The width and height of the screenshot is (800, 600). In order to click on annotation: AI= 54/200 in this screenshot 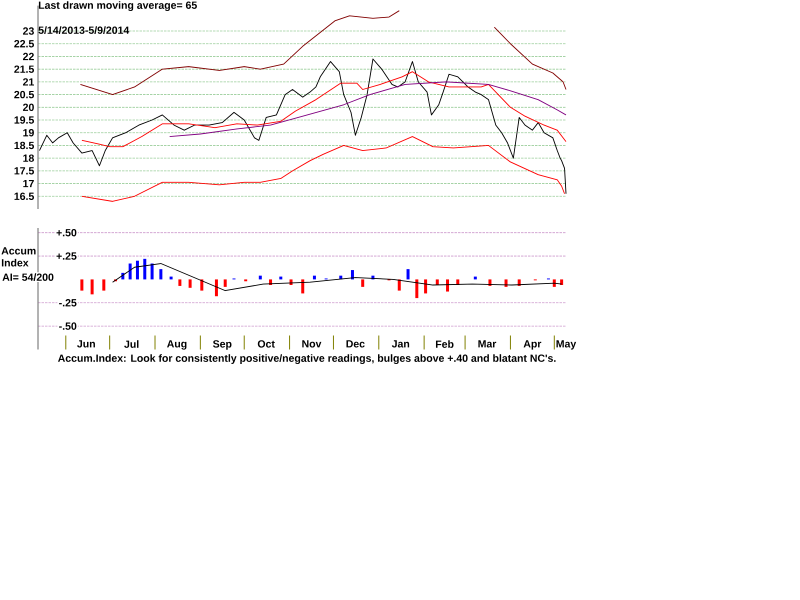, I will do `click(28, 277)`.